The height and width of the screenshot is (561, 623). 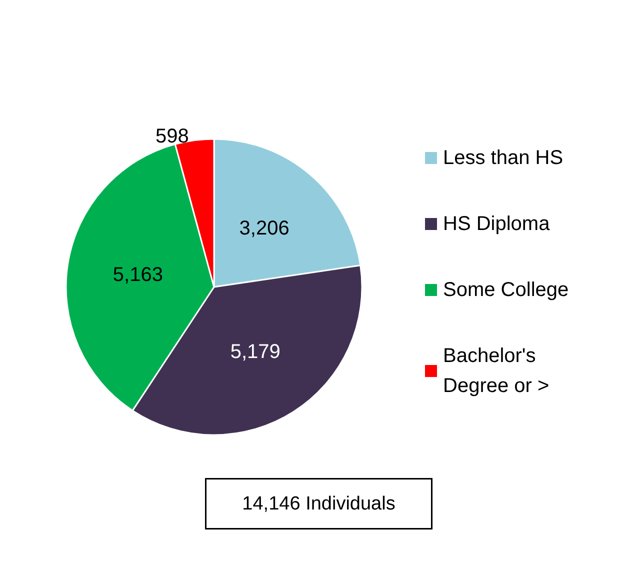 I want to click on data-label: 3,206, so click(x=264, y=229).